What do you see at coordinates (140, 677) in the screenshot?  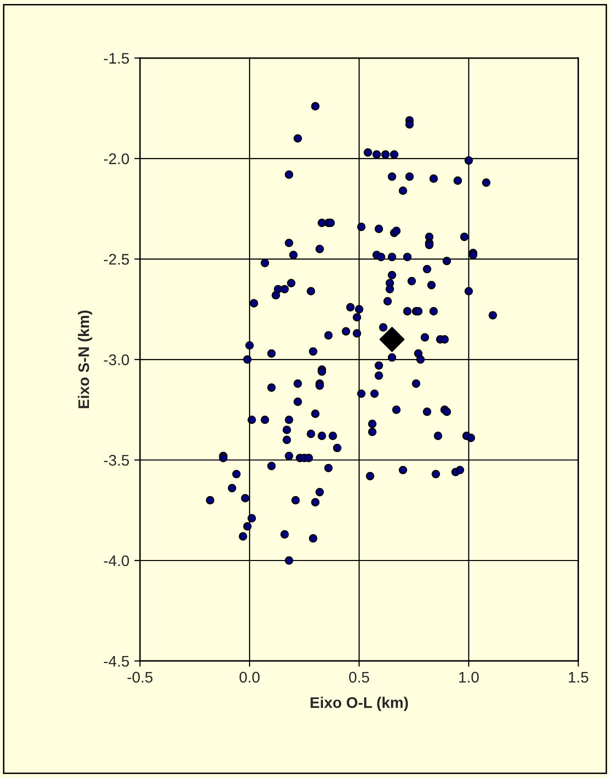 I see `x-tick-label: -0.5` at bounding box center [140, 677].